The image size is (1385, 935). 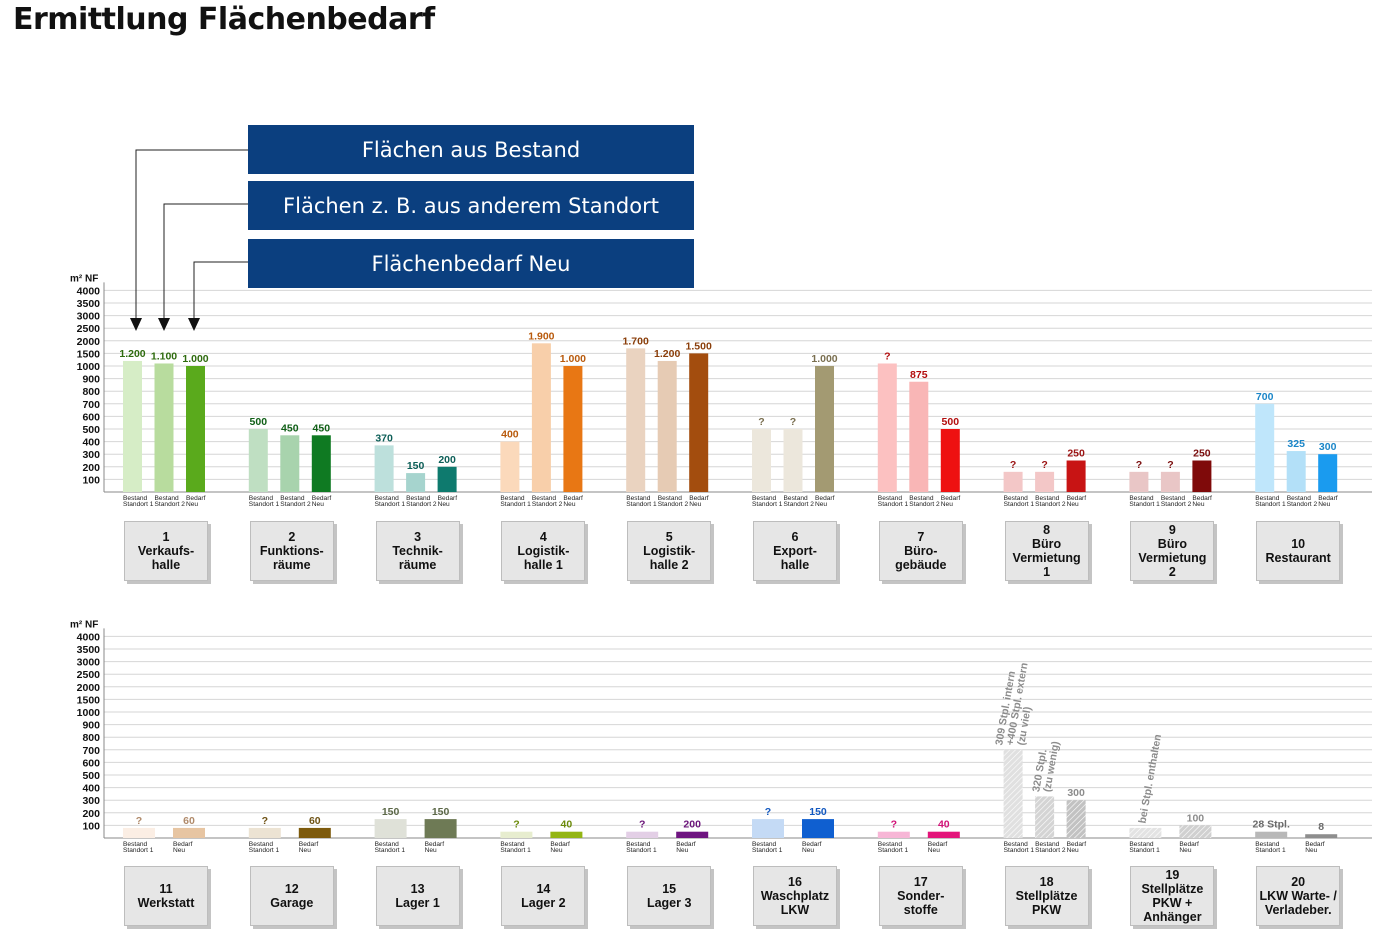 I want to click on category-box-10: 10 Restaurant, so click(x=1298, y=551).